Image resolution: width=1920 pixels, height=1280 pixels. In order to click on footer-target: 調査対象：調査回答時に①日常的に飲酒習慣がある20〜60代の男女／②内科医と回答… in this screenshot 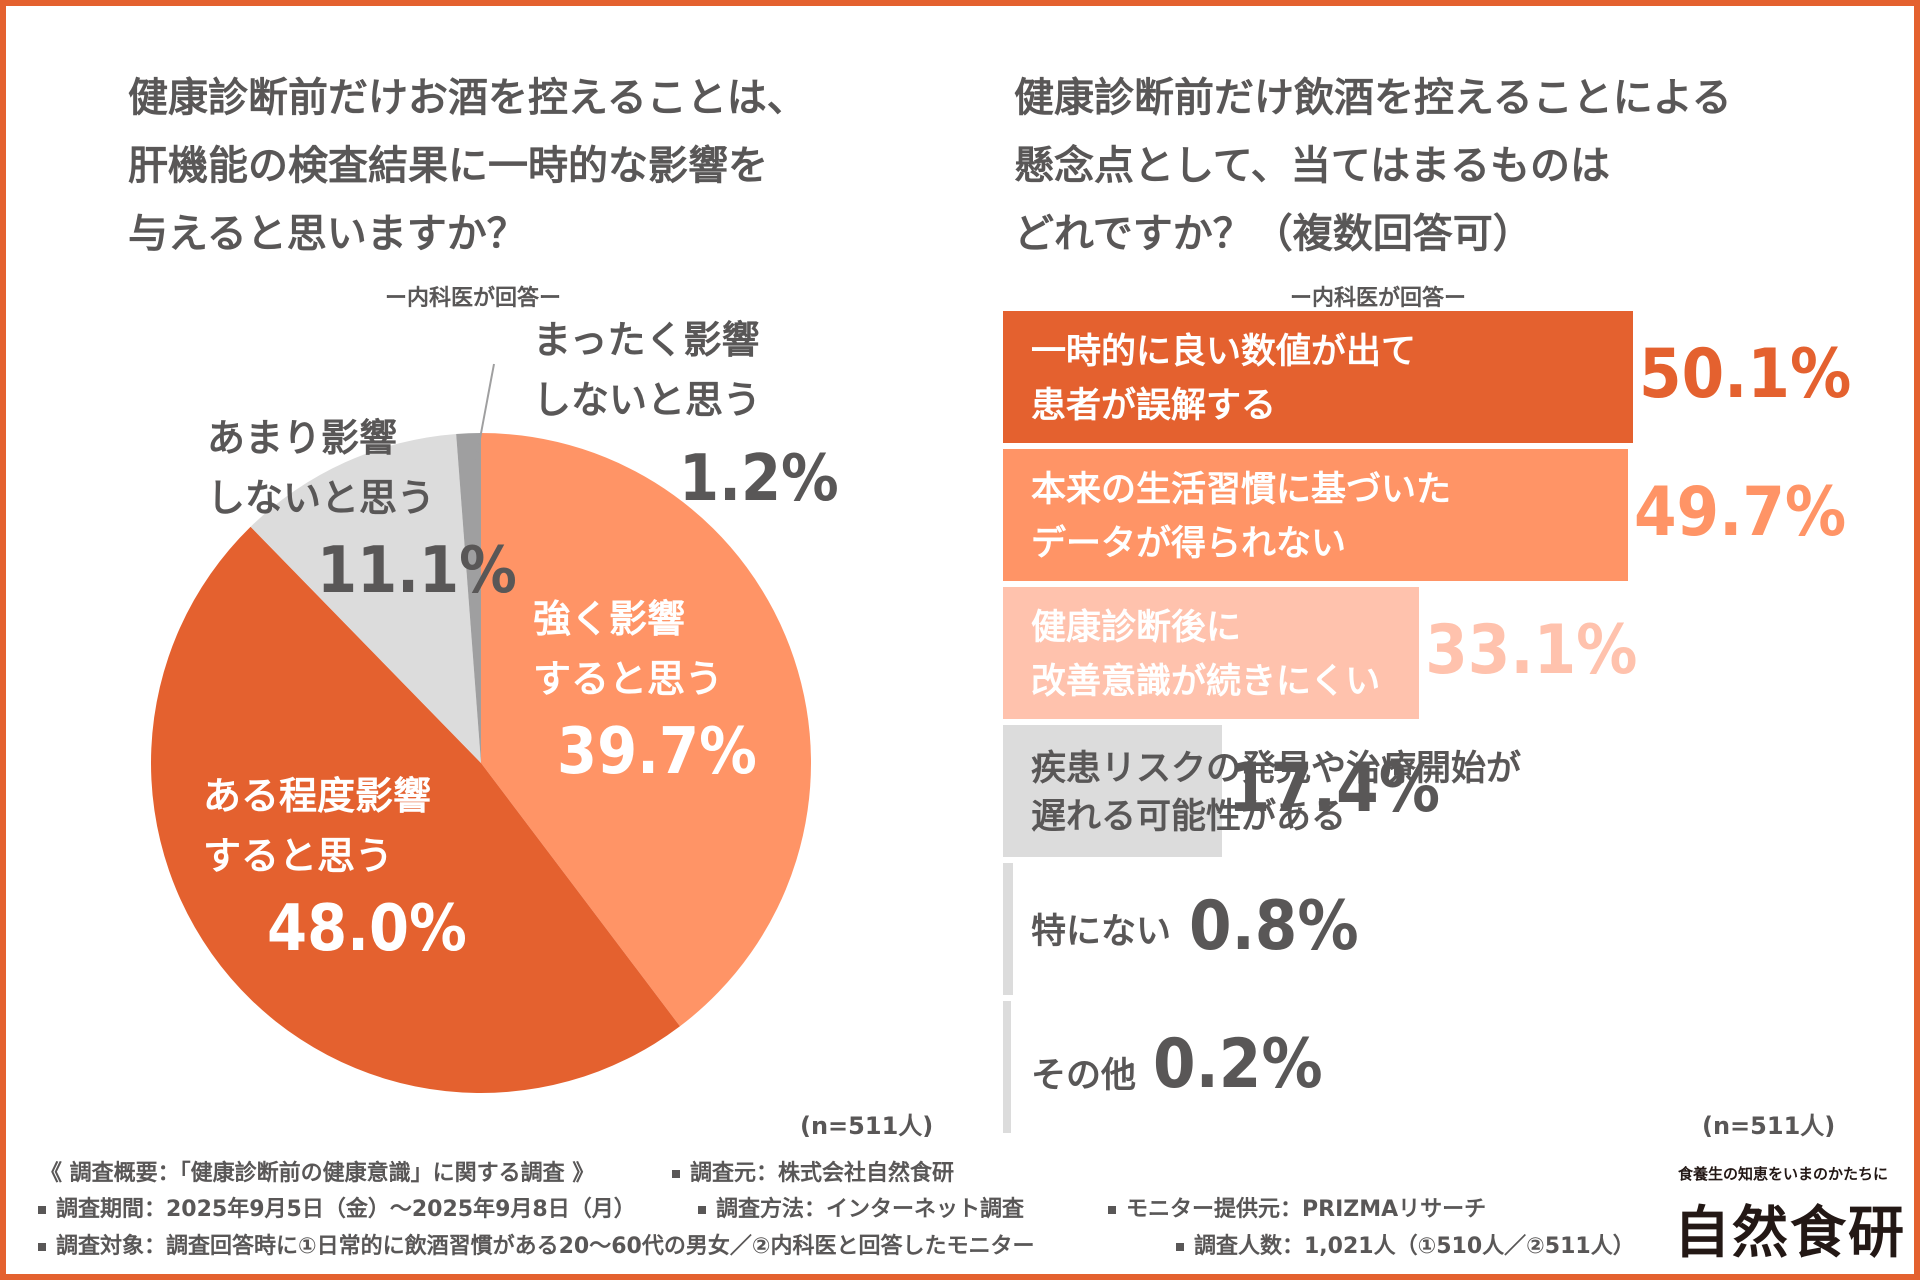, I will do `click(536, 1244)`.